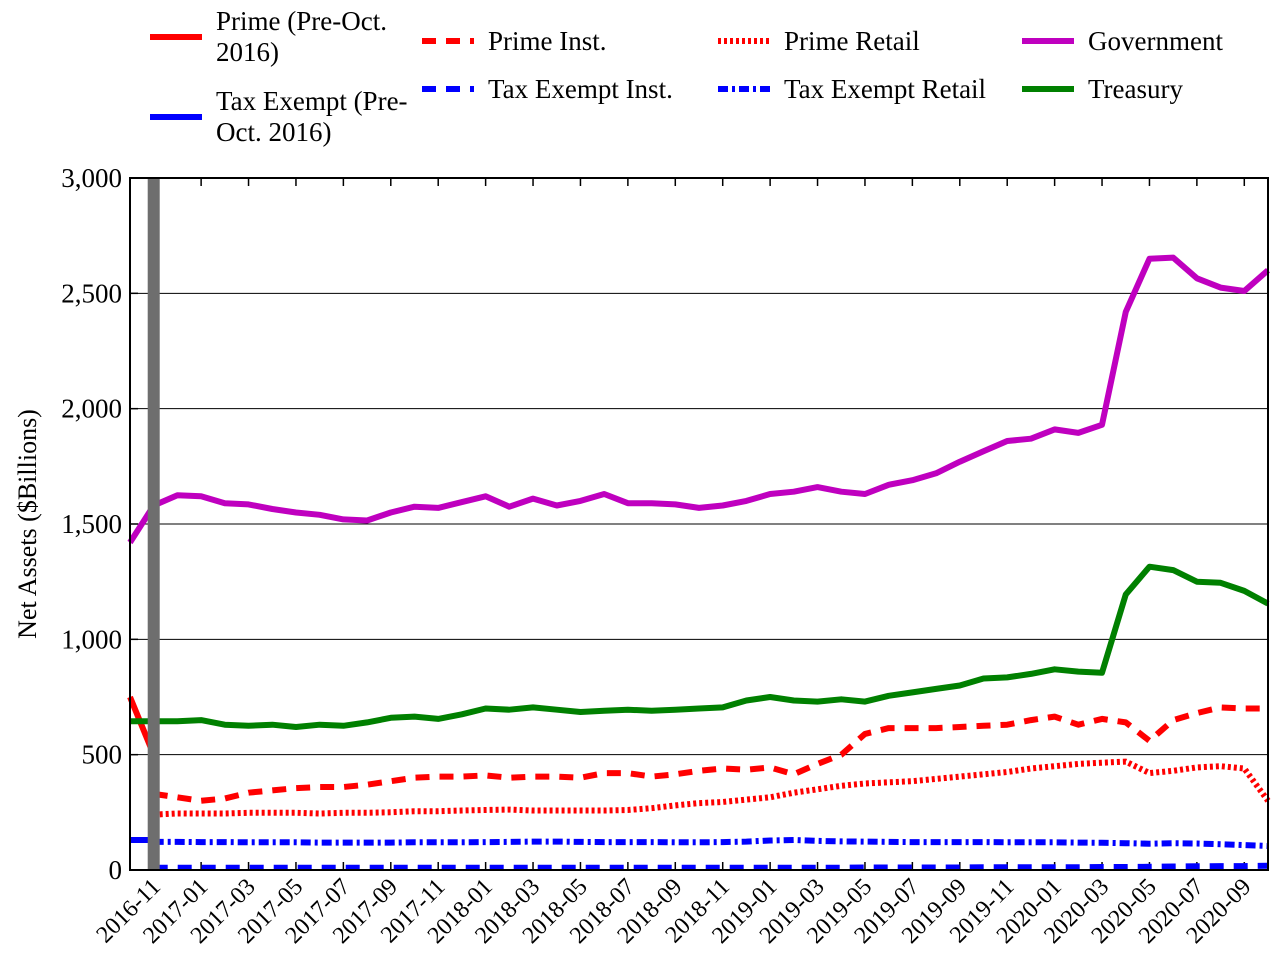  Describe the element at coordinates (1155, 41) in the screenshot. I see `legend-label: Government` at that location.